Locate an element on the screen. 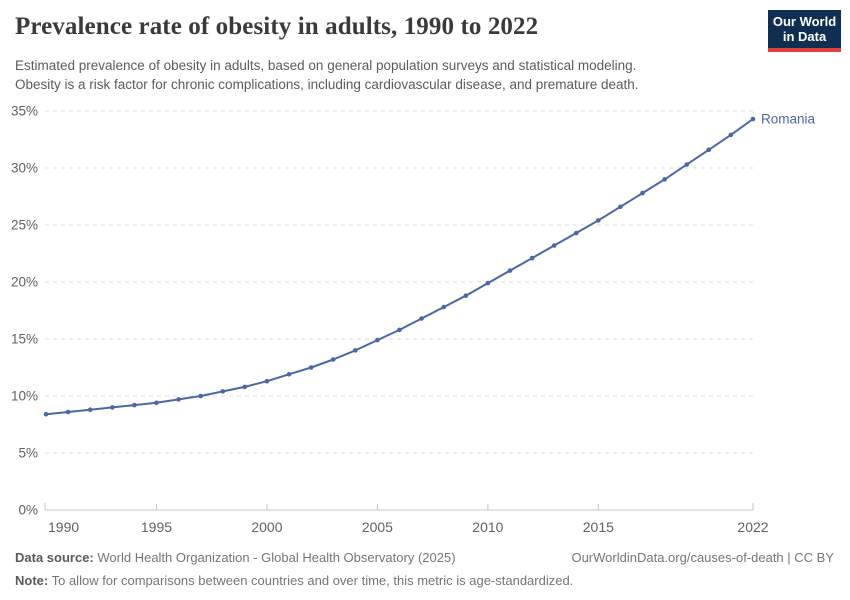  owid-logo: Our World in Data is located at coordinates (804, 31).